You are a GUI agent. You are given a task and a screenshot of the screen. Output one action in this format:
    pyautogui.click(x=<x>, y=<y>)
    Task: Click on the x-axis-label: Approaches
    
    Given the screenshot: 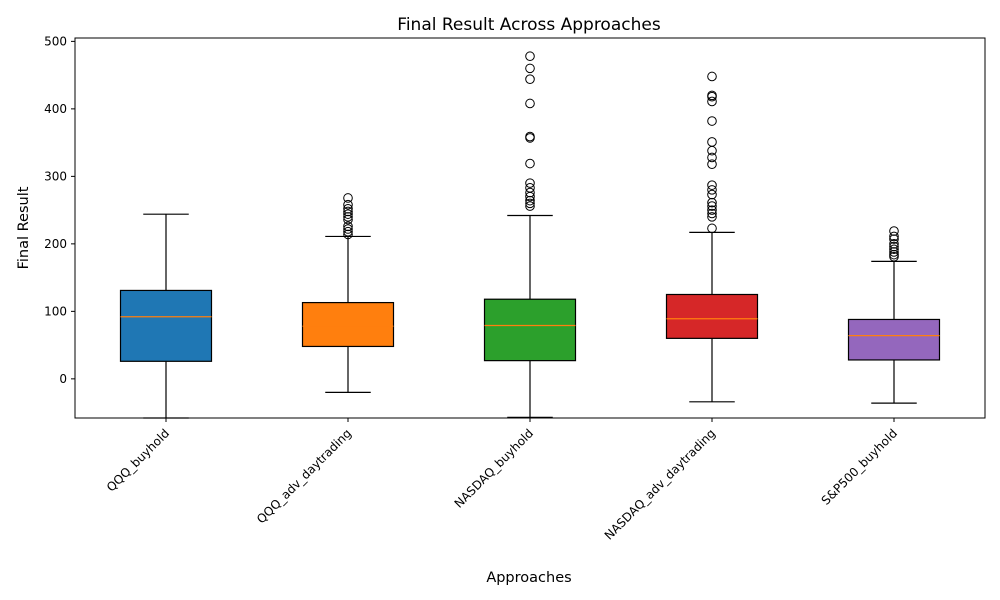 What is the action you would take?
    pyautogui.click(x=528, y=578)
    